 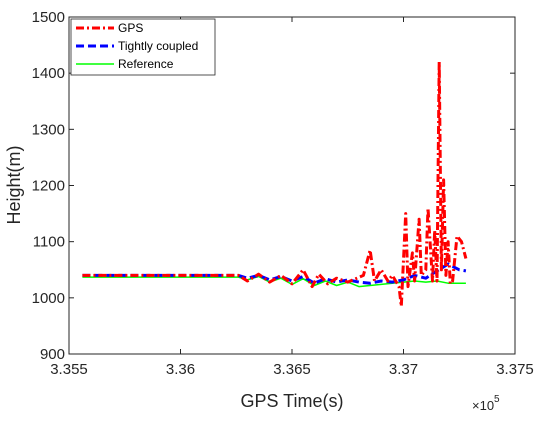 What do you see at coordinates (49, 242) in the screenshot?
I see `y-tick-label: 1100` at bounding box center [49, 242].